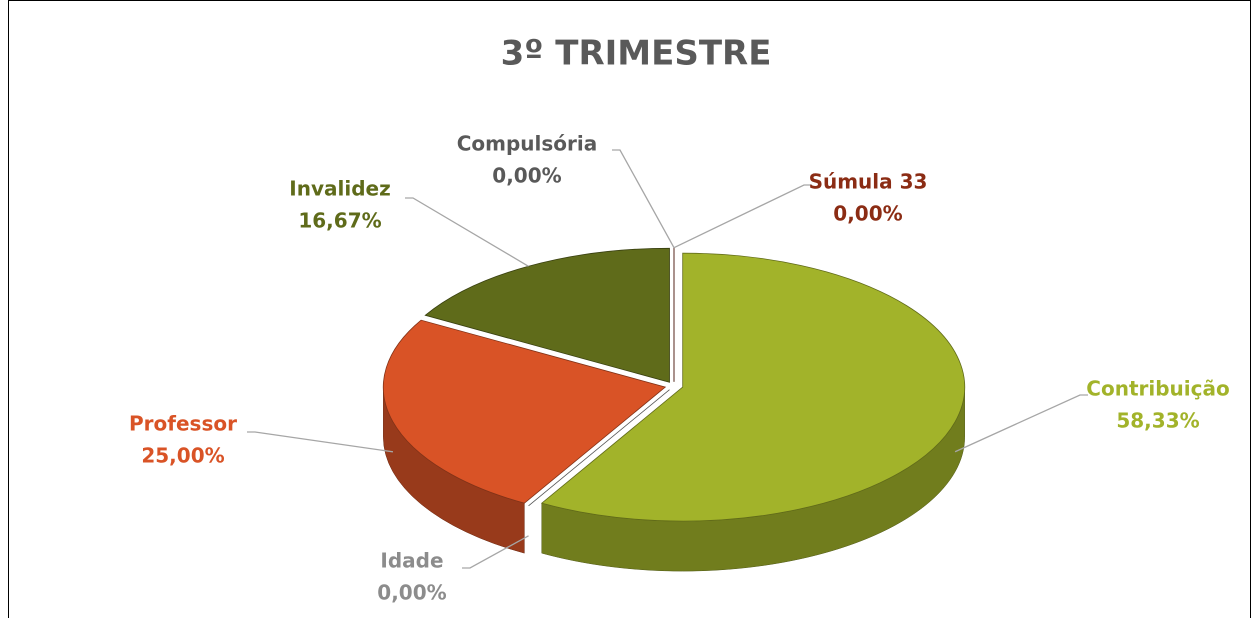 The image size is (1251, 618). I want to click on data-label-value: 25,00%, so click(182, 456).